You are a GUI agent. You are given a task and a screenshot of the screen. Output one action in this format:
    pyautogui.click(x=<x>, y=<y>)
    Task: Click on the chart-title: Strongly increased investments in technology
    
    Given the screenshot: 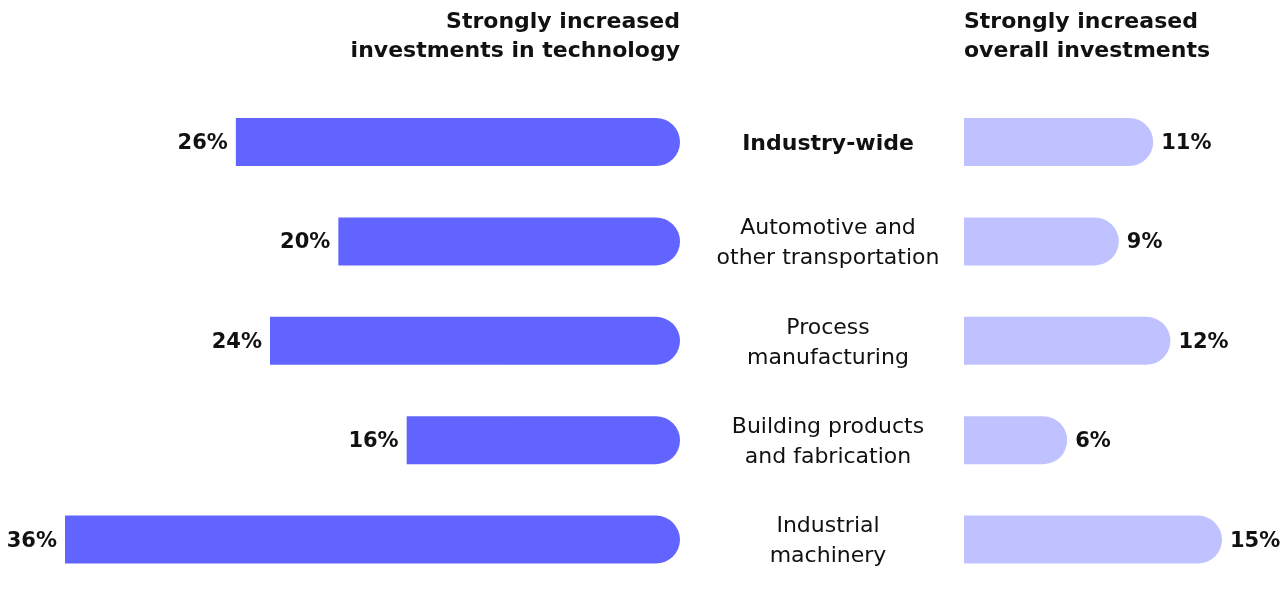 What is the action you would take?
    pyautogui.click(x=514, y=35)
    